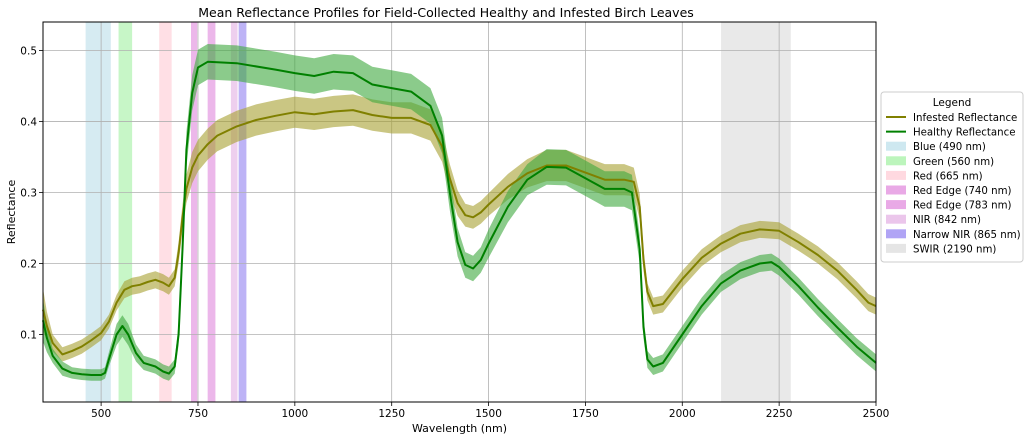 This screenshot has height=441, width=1029. Describe the element at coordinates (953, 162) in the screenshot. I see `legend-label: Green (560 nm)` at that location.